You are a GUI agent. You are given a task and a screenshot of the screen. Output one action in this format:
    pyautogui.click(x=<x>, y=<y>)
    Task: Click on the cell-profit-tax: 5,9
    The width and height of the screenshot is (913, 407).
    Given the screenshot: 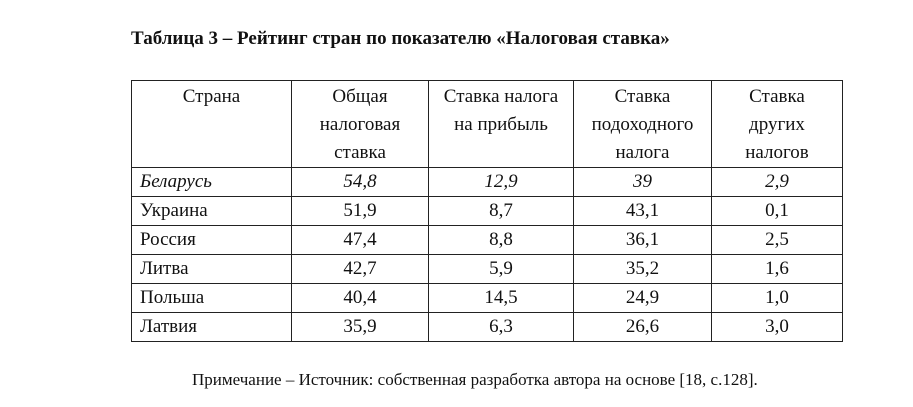 What is the action you would take?
    pyautogui.click(x=501, y=269)
    